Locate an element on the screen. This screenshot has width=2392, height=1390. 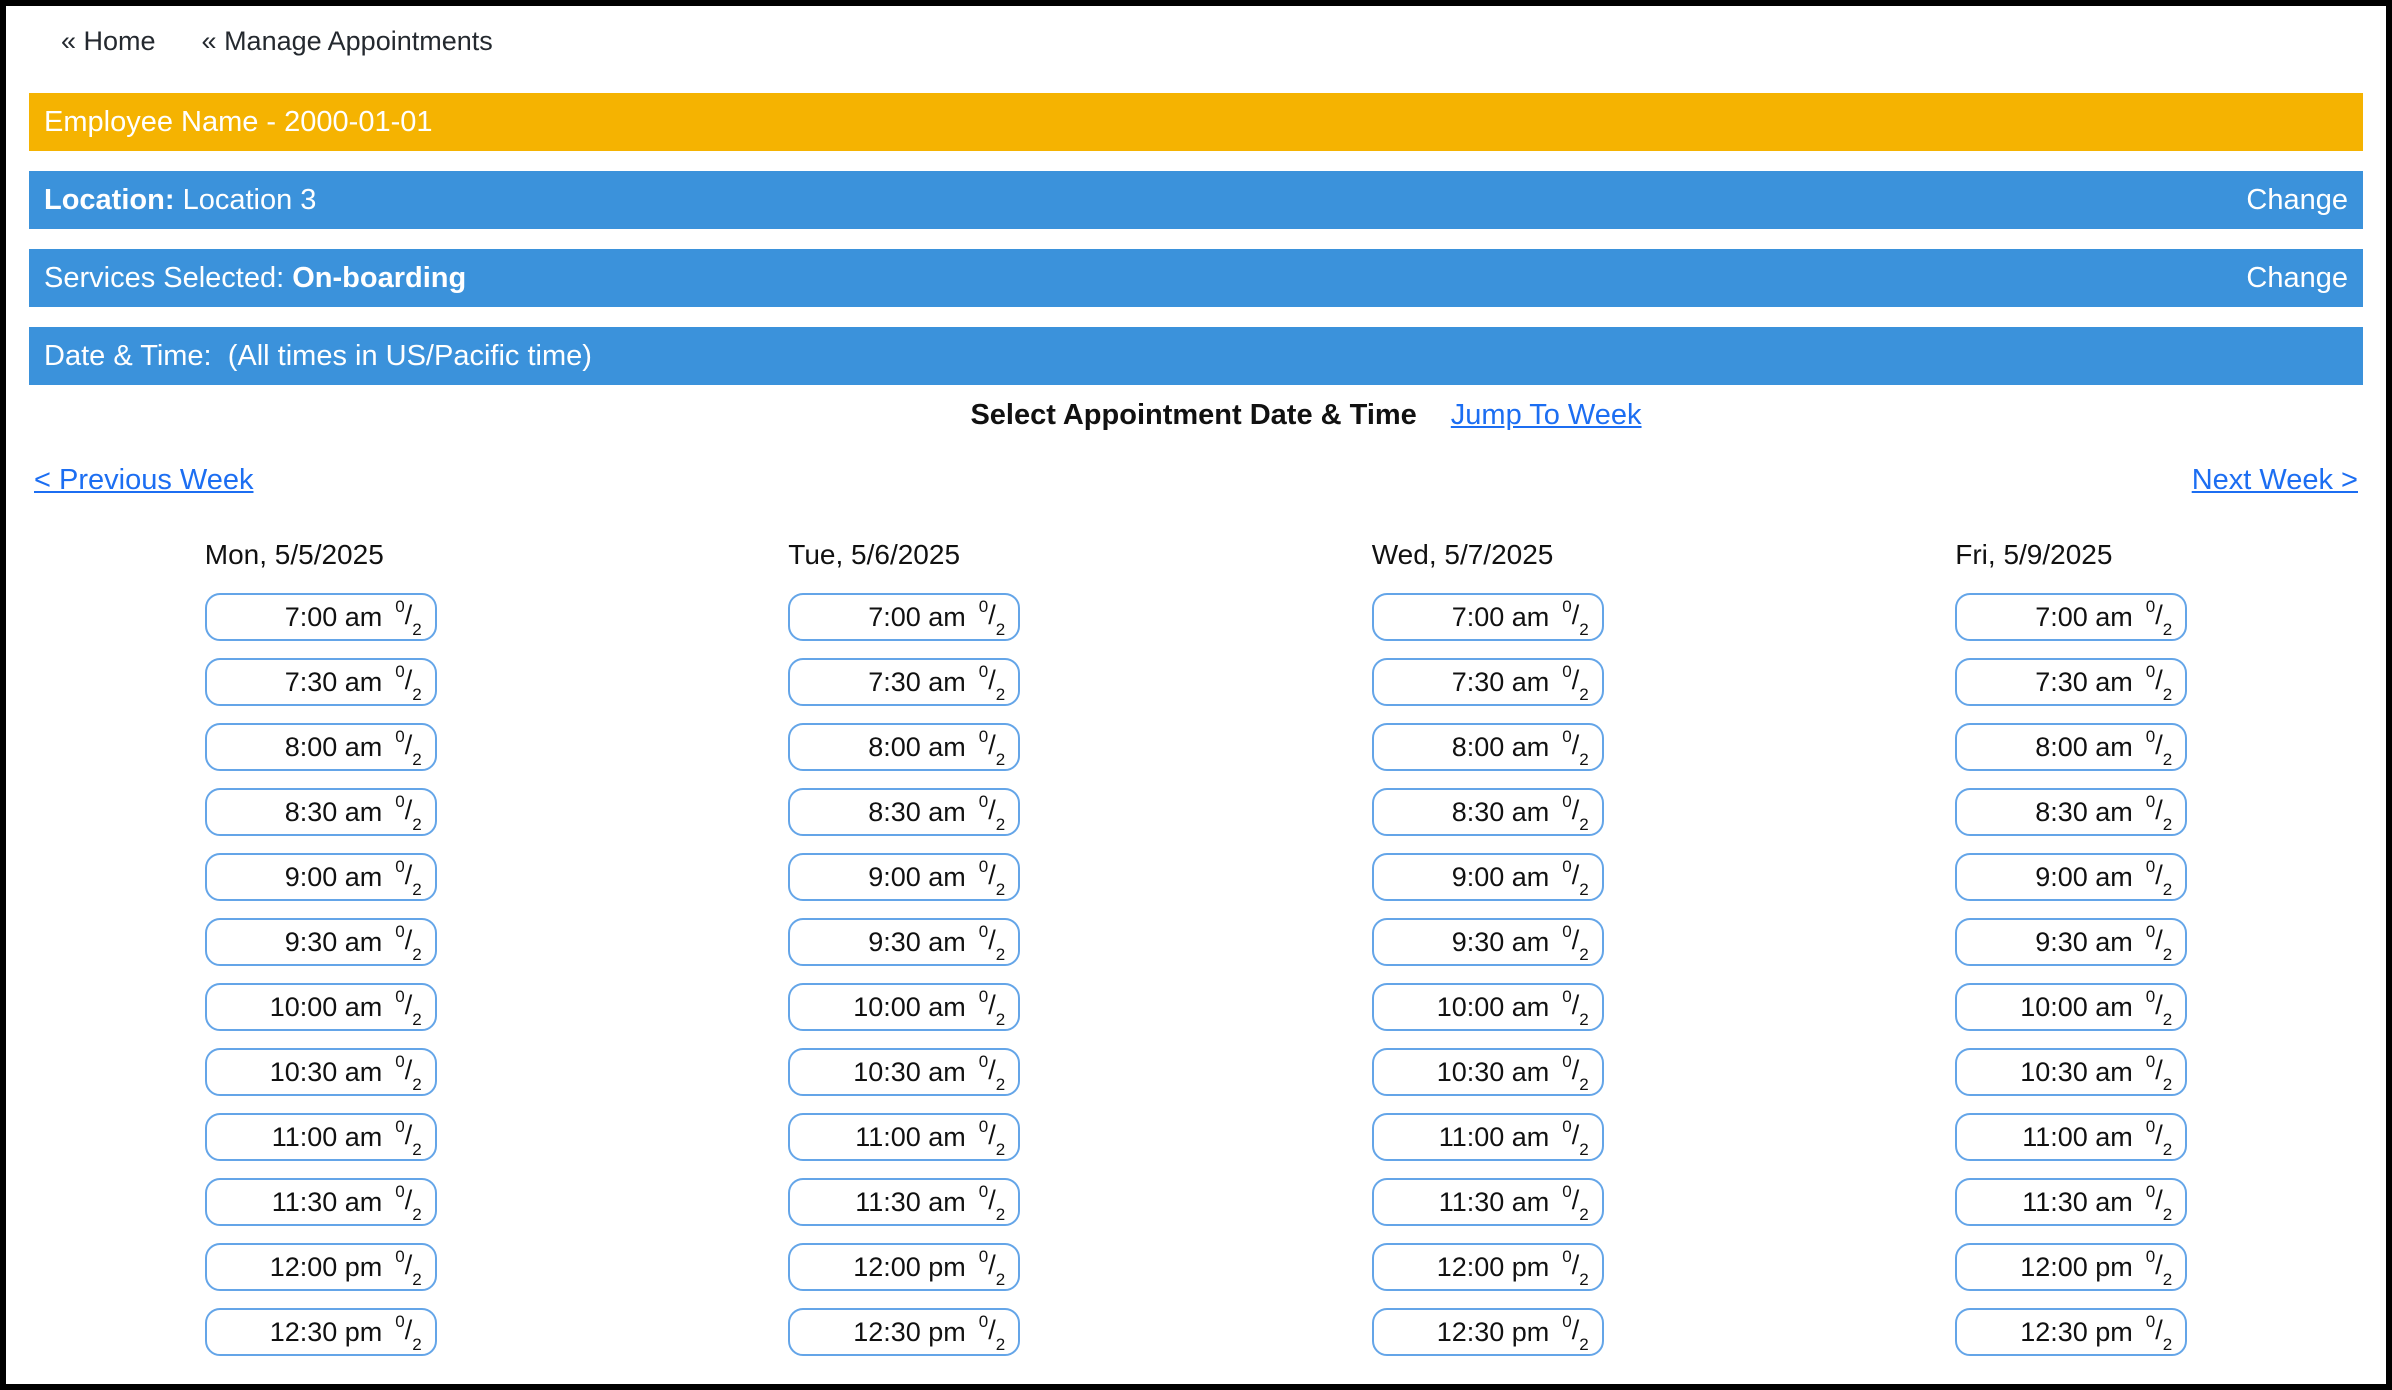
slot-time-label: 9:00 am is located at coordinates (333, 876).